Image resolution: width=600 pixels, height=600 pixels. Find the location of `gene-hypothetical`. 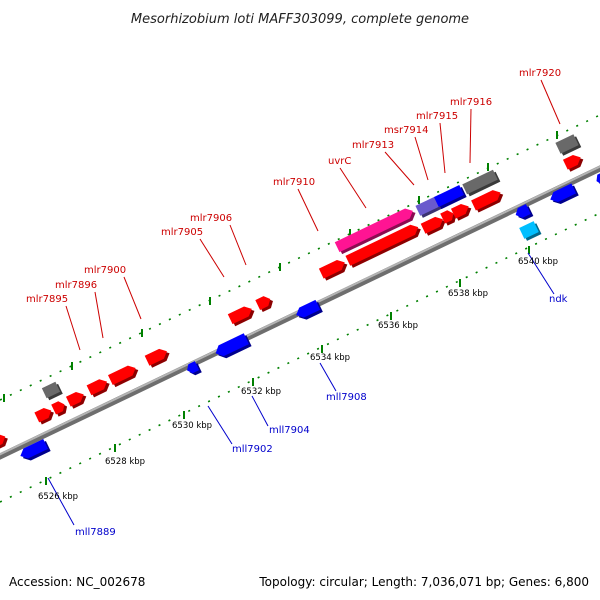

gene-hypothetical is located at coordinates (52, 391).